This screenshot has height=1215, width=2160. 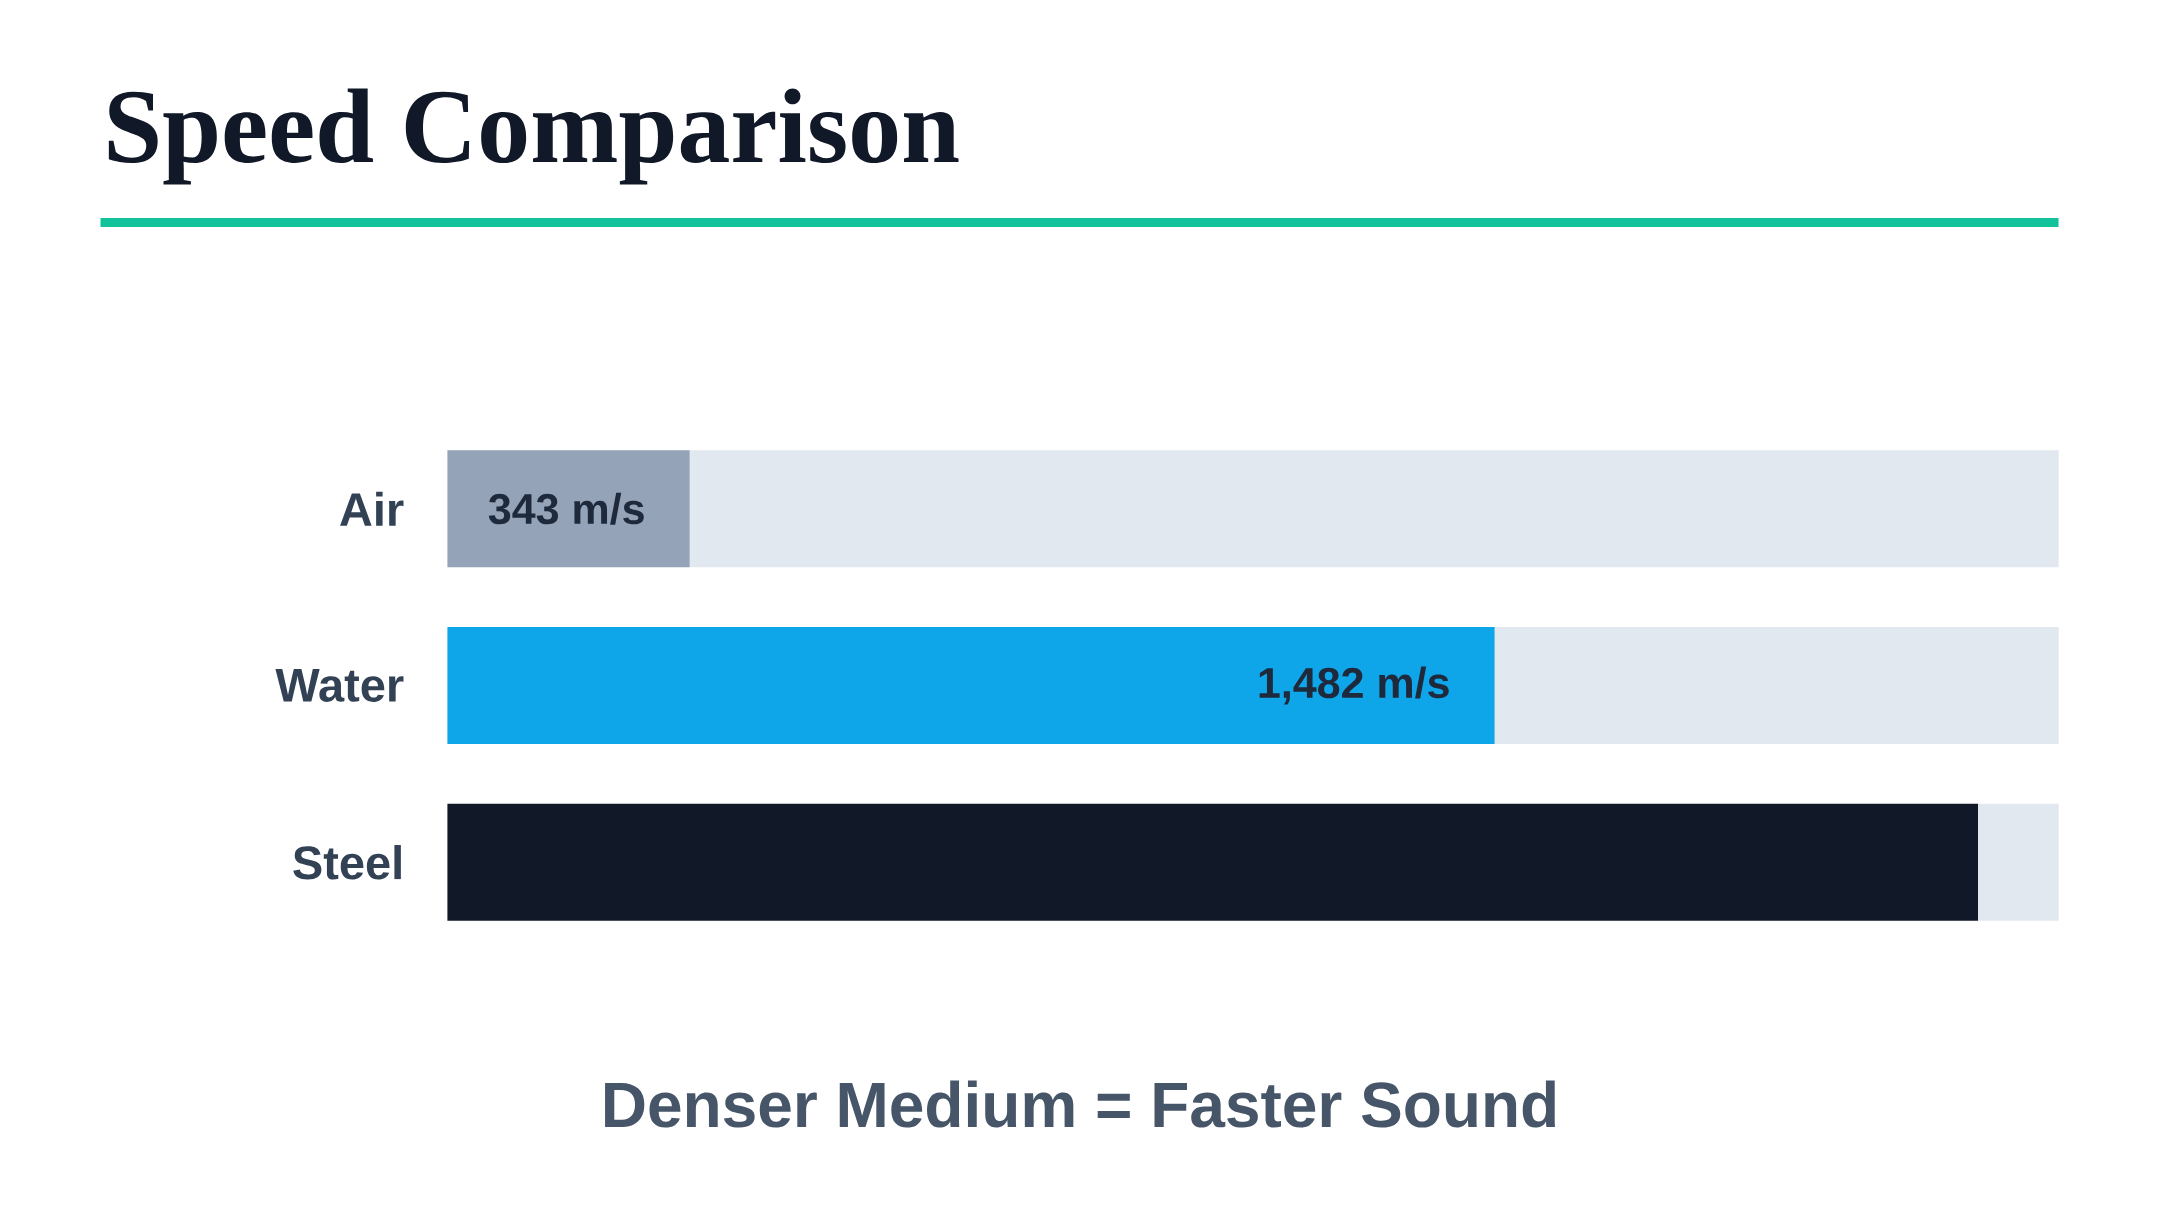 What do you see at coordinates (347, 862) in the screenshot?
I see `y-tick-label: Steel` at bounding box center [347, 862].